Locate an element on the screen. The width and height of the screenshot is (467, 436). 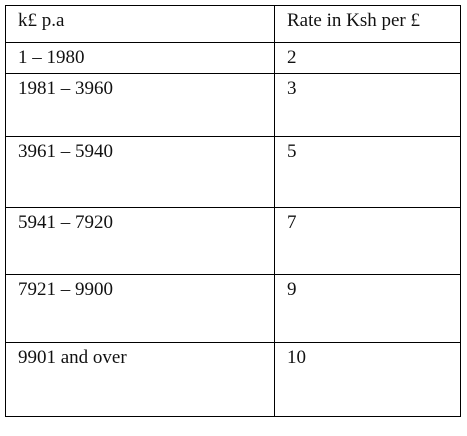
table-row: 1981 – 3960 3 is located at coordinates (233, 105).